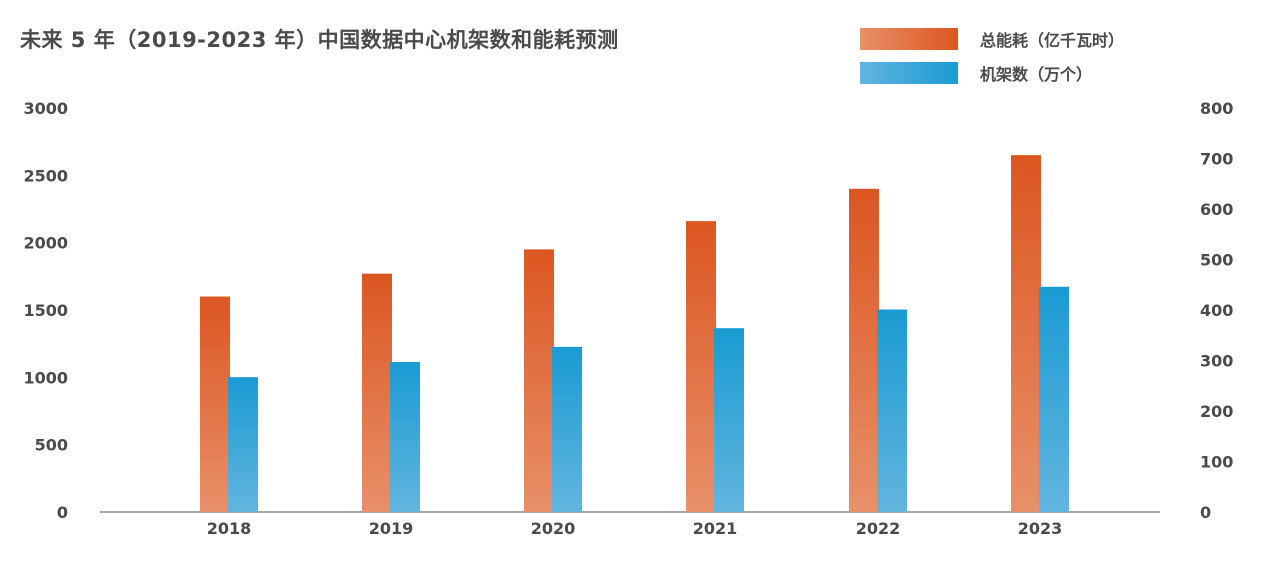  Describe the element at coordinates (1026, 333) in the screenshot. I see `bar-energy-2023` at that location.